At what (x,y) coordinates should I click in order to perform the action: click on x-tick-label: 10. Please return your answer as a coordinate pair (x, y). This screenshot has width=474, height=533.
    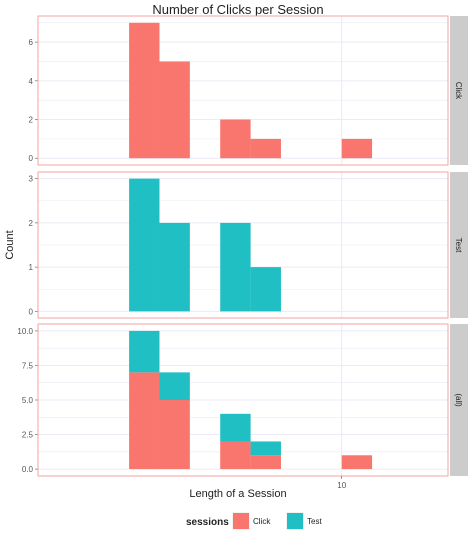
    Looking at the image, I should click on (341, 485).